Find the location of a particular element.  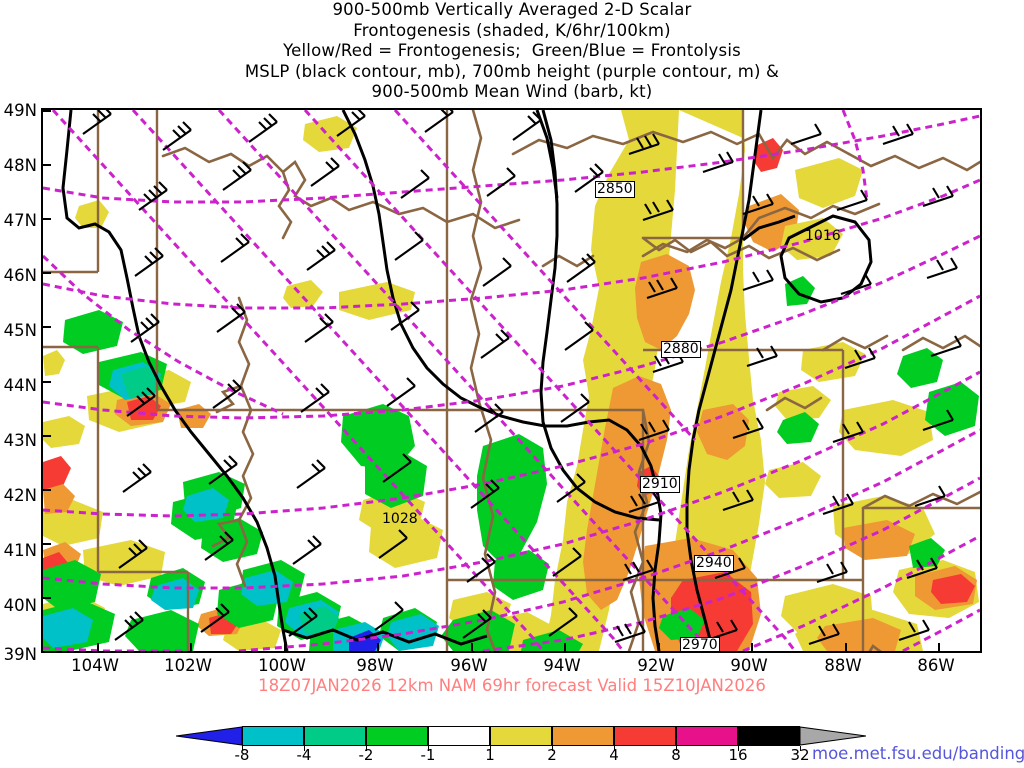

height-label-2970: 2970 is located at coordinates (700, 645).